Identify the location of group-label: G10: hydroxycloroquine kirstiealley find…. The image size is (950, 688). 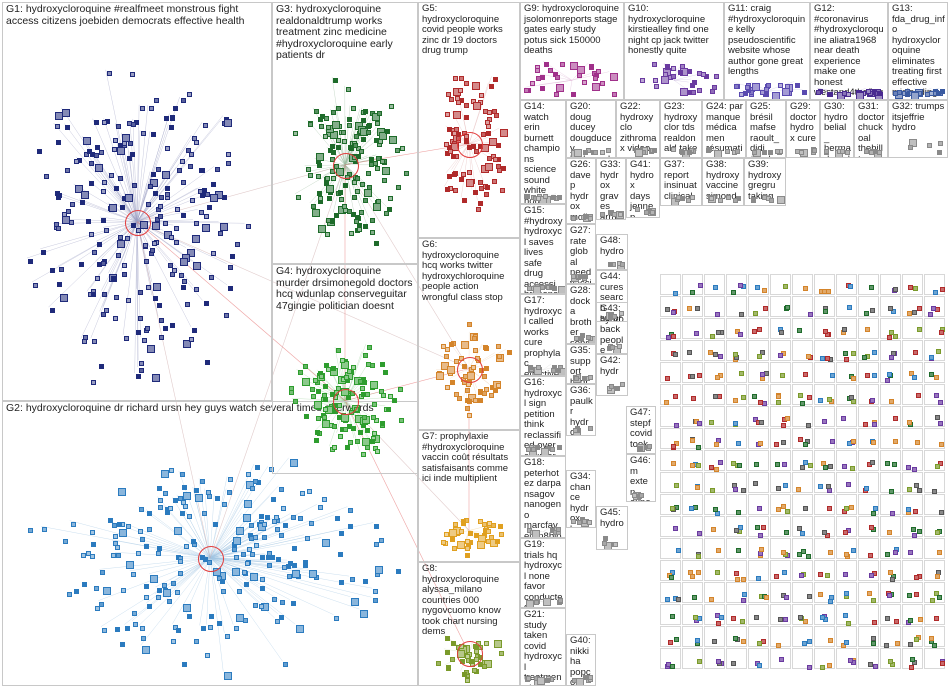
(668, 29).